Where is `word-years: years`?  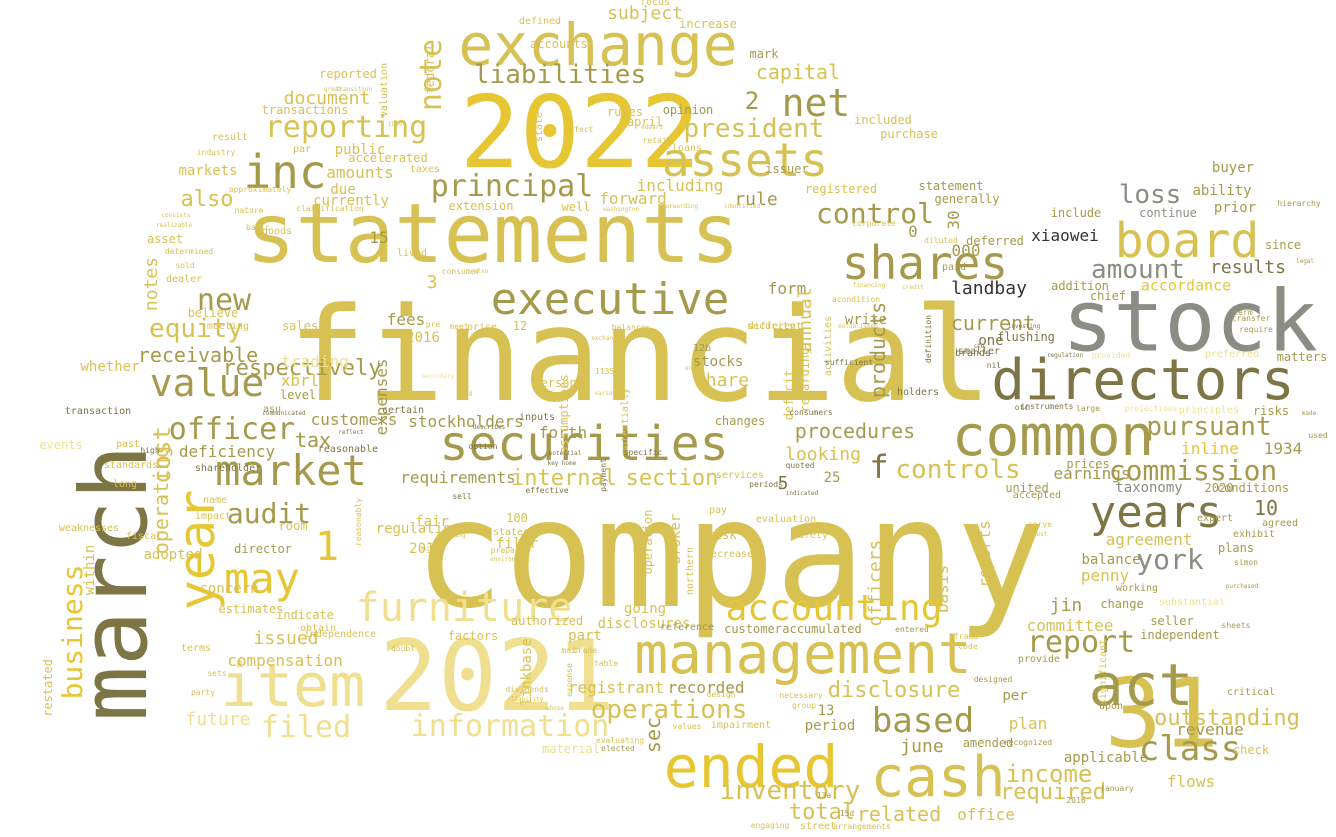 word-years: years is located at coordinates (1156, 512).